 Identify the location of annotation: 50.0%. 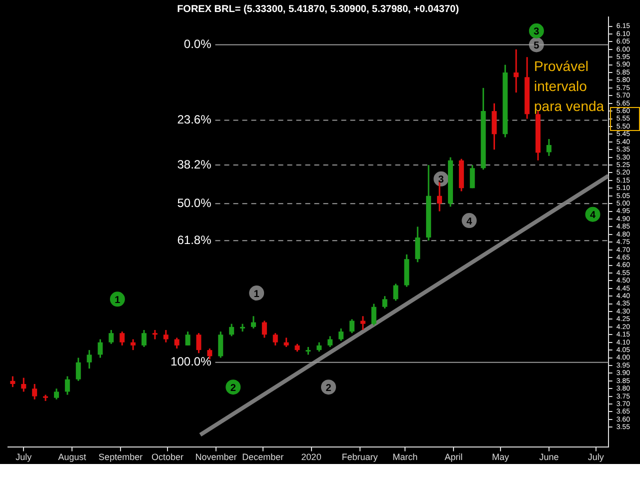
(194, 203).